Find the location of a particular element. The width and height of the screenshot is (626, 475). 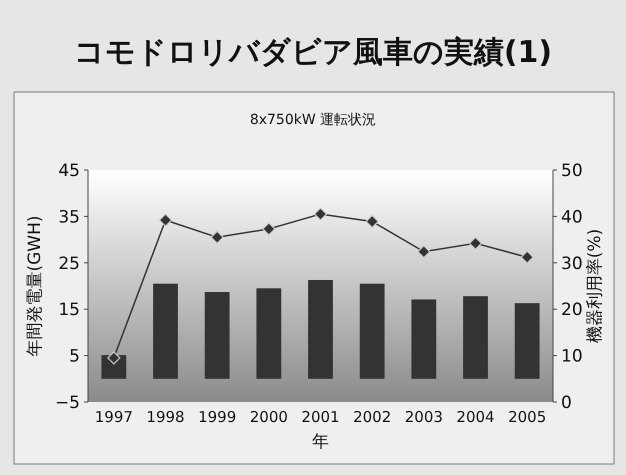

y2-tick-label: 0 is located at coordinates (566, 403).